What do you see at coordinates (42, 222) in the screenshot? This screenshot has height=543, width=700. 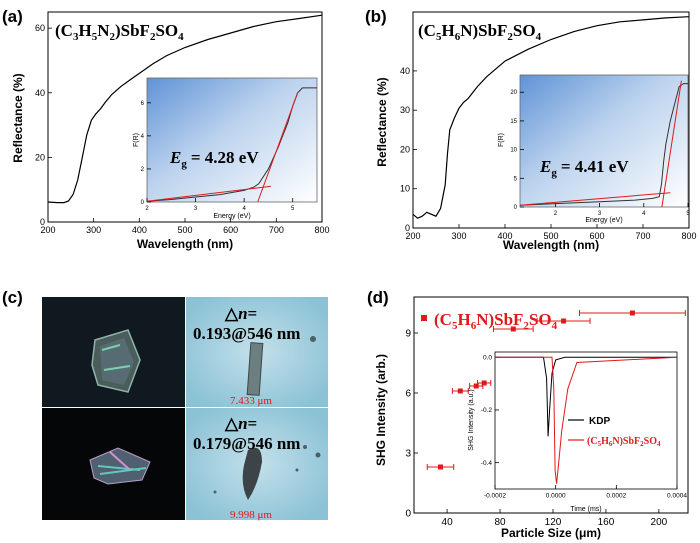 I see `axis-a-ytick-label: 0` at bounding box center [42, 222].